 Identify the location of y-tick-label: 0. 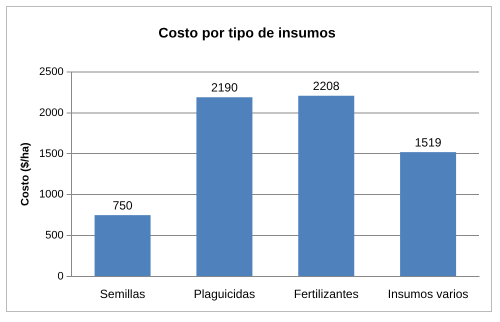
(61, 276).